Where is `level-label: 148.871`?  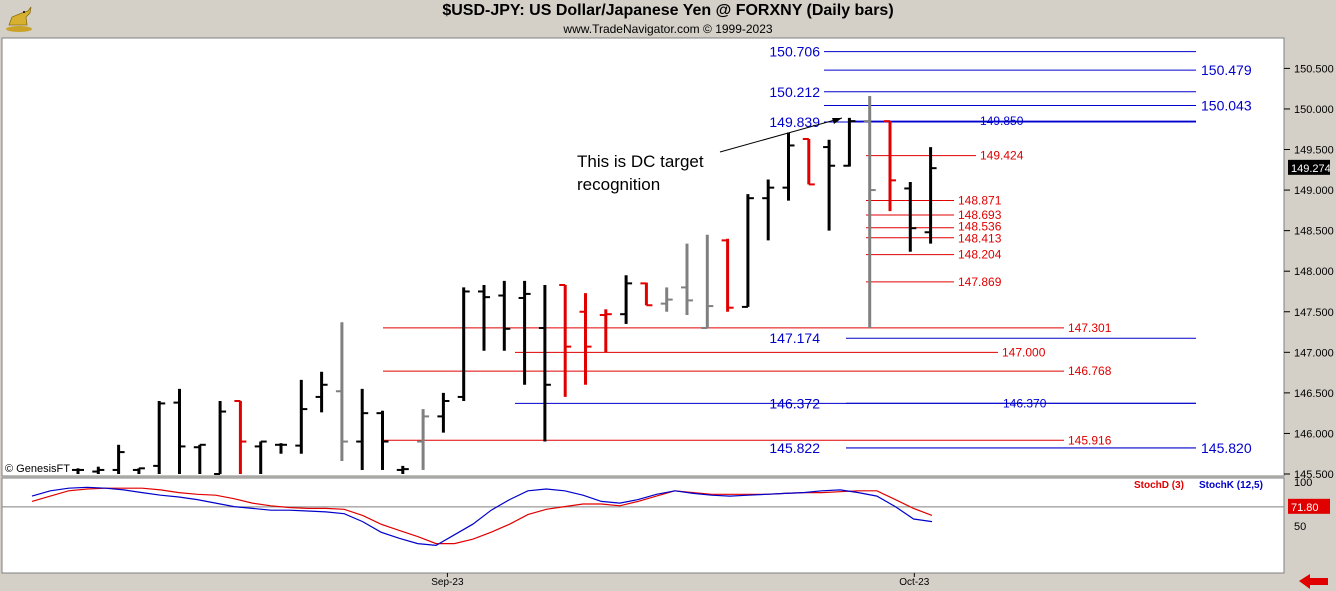 level-label: 148.871 is located at coordinates (980, 201).